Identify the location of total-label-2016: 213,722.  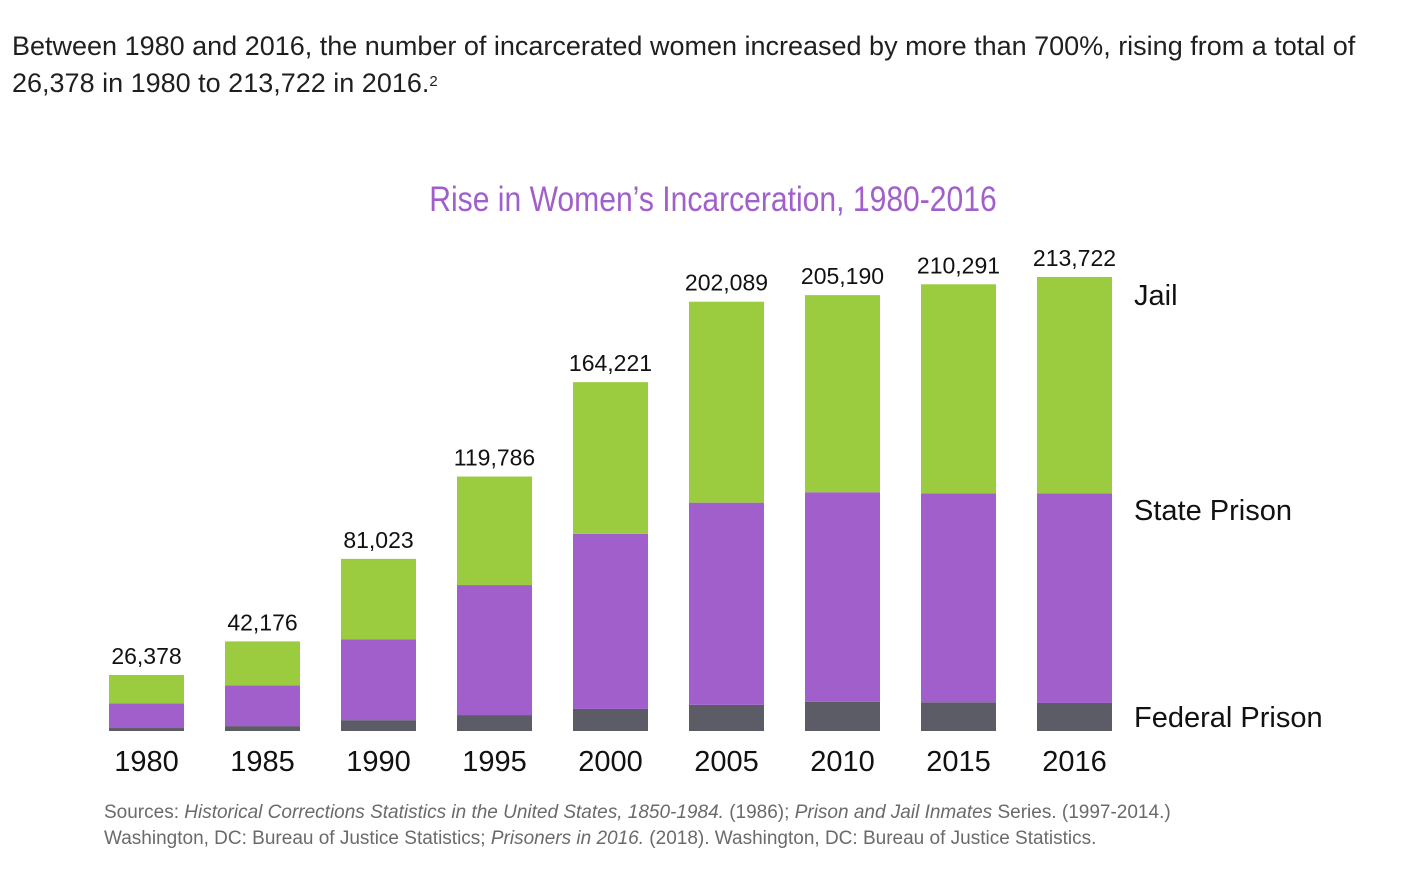
(1074, 258).